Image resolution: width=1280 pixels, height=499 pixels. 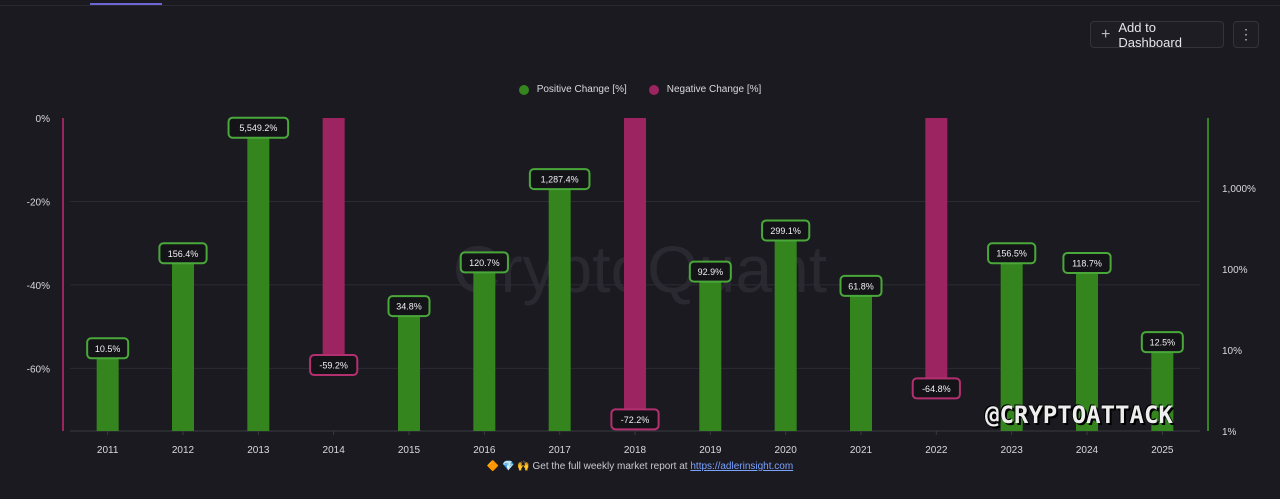 I want to click on x-tick-label: 2014, so click(x=334, y=450).